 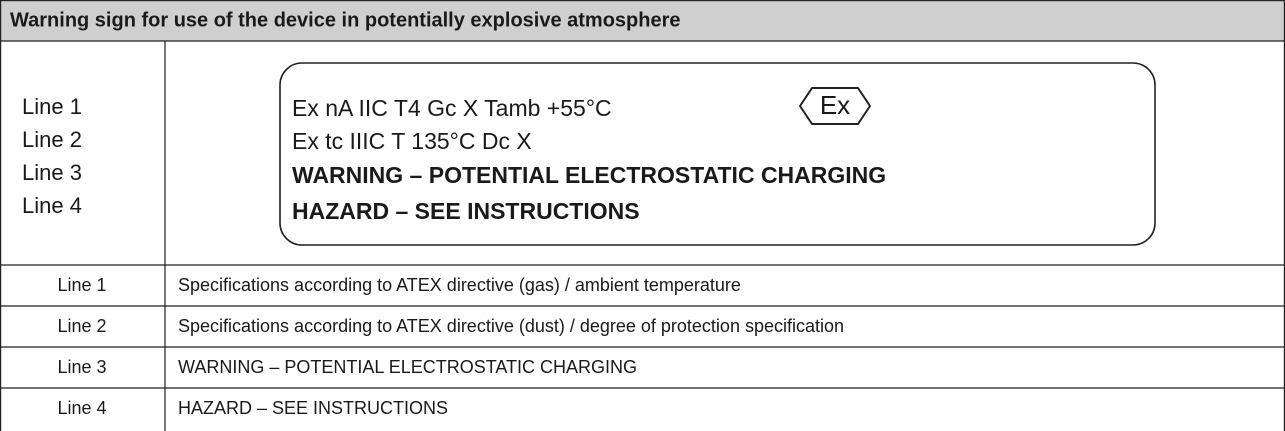 What do you see at coordinates (52, 205) in the screenshot?
I see `line-label: Line 4` at bounding box center [52, 205].